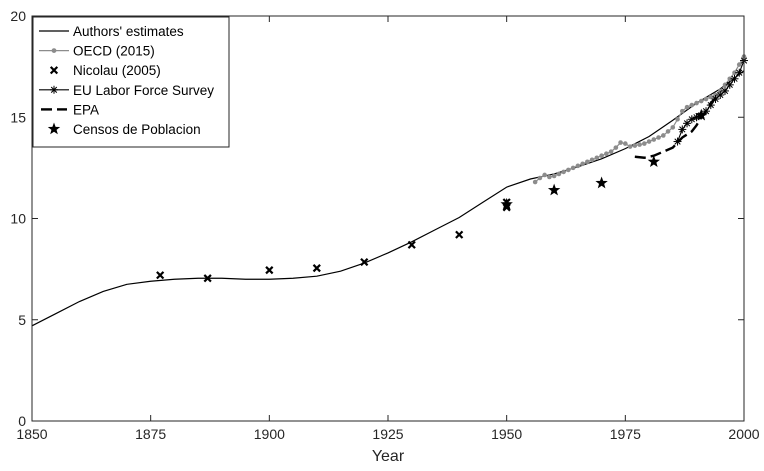 This screenshot has height=471, width=764. Describe the element at coordinates (114, 51) in the screenshot. I see `legend-label: OECD (2015)` at that location.